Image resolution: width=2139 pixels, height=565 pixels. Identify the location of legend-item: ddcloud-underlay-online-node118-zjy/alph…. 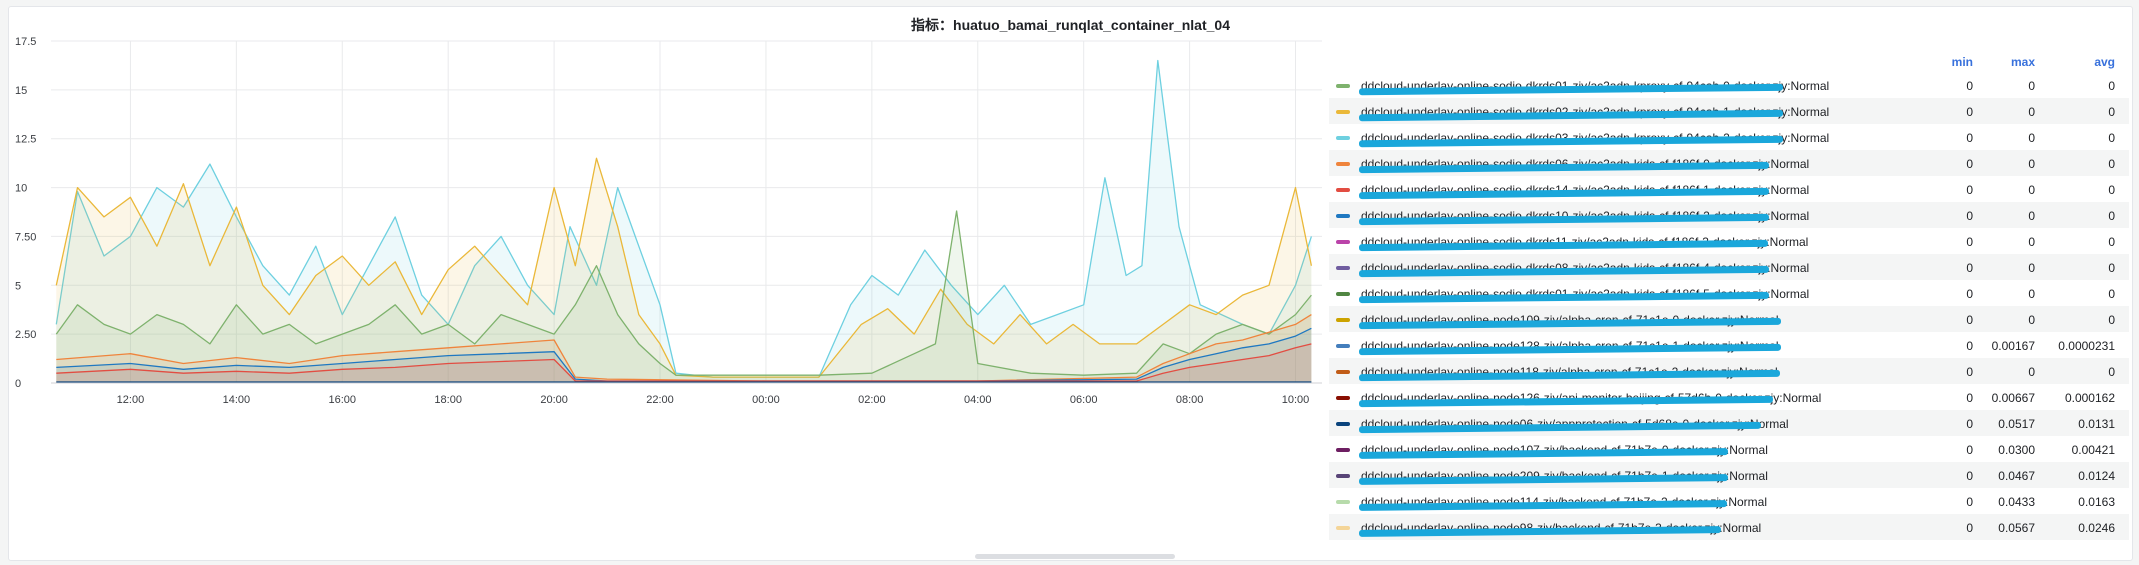
(1729, 371).